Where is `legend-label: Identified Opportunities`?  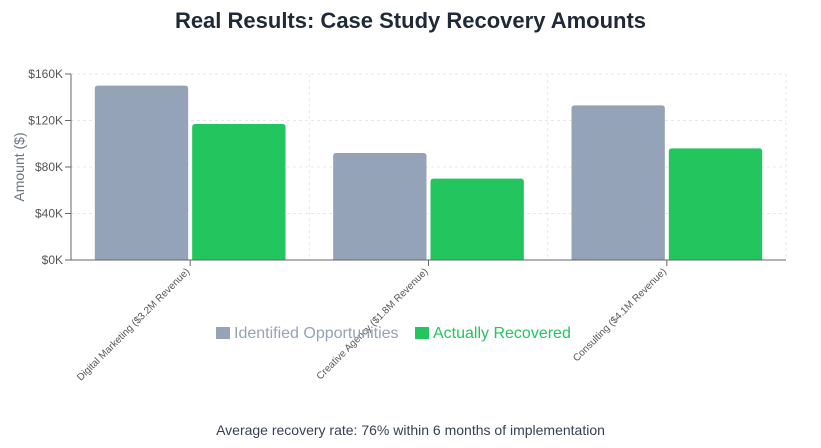 legend-label: Identified Opportunities is located at coordinates (316, 333).